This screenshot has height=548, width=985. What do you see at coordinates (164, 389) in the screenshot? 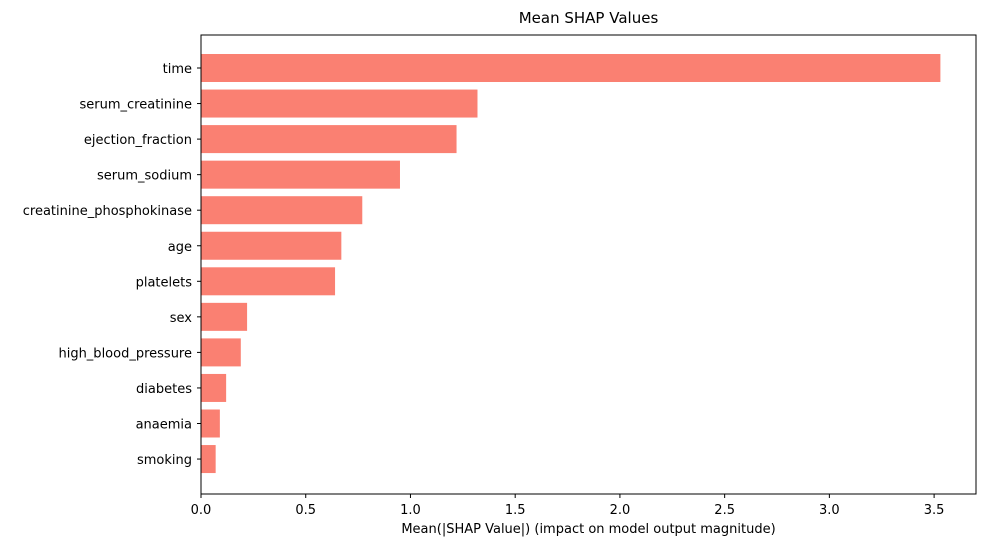
I see `y-tick-label: diabetes` at bounding box center [164, 389].